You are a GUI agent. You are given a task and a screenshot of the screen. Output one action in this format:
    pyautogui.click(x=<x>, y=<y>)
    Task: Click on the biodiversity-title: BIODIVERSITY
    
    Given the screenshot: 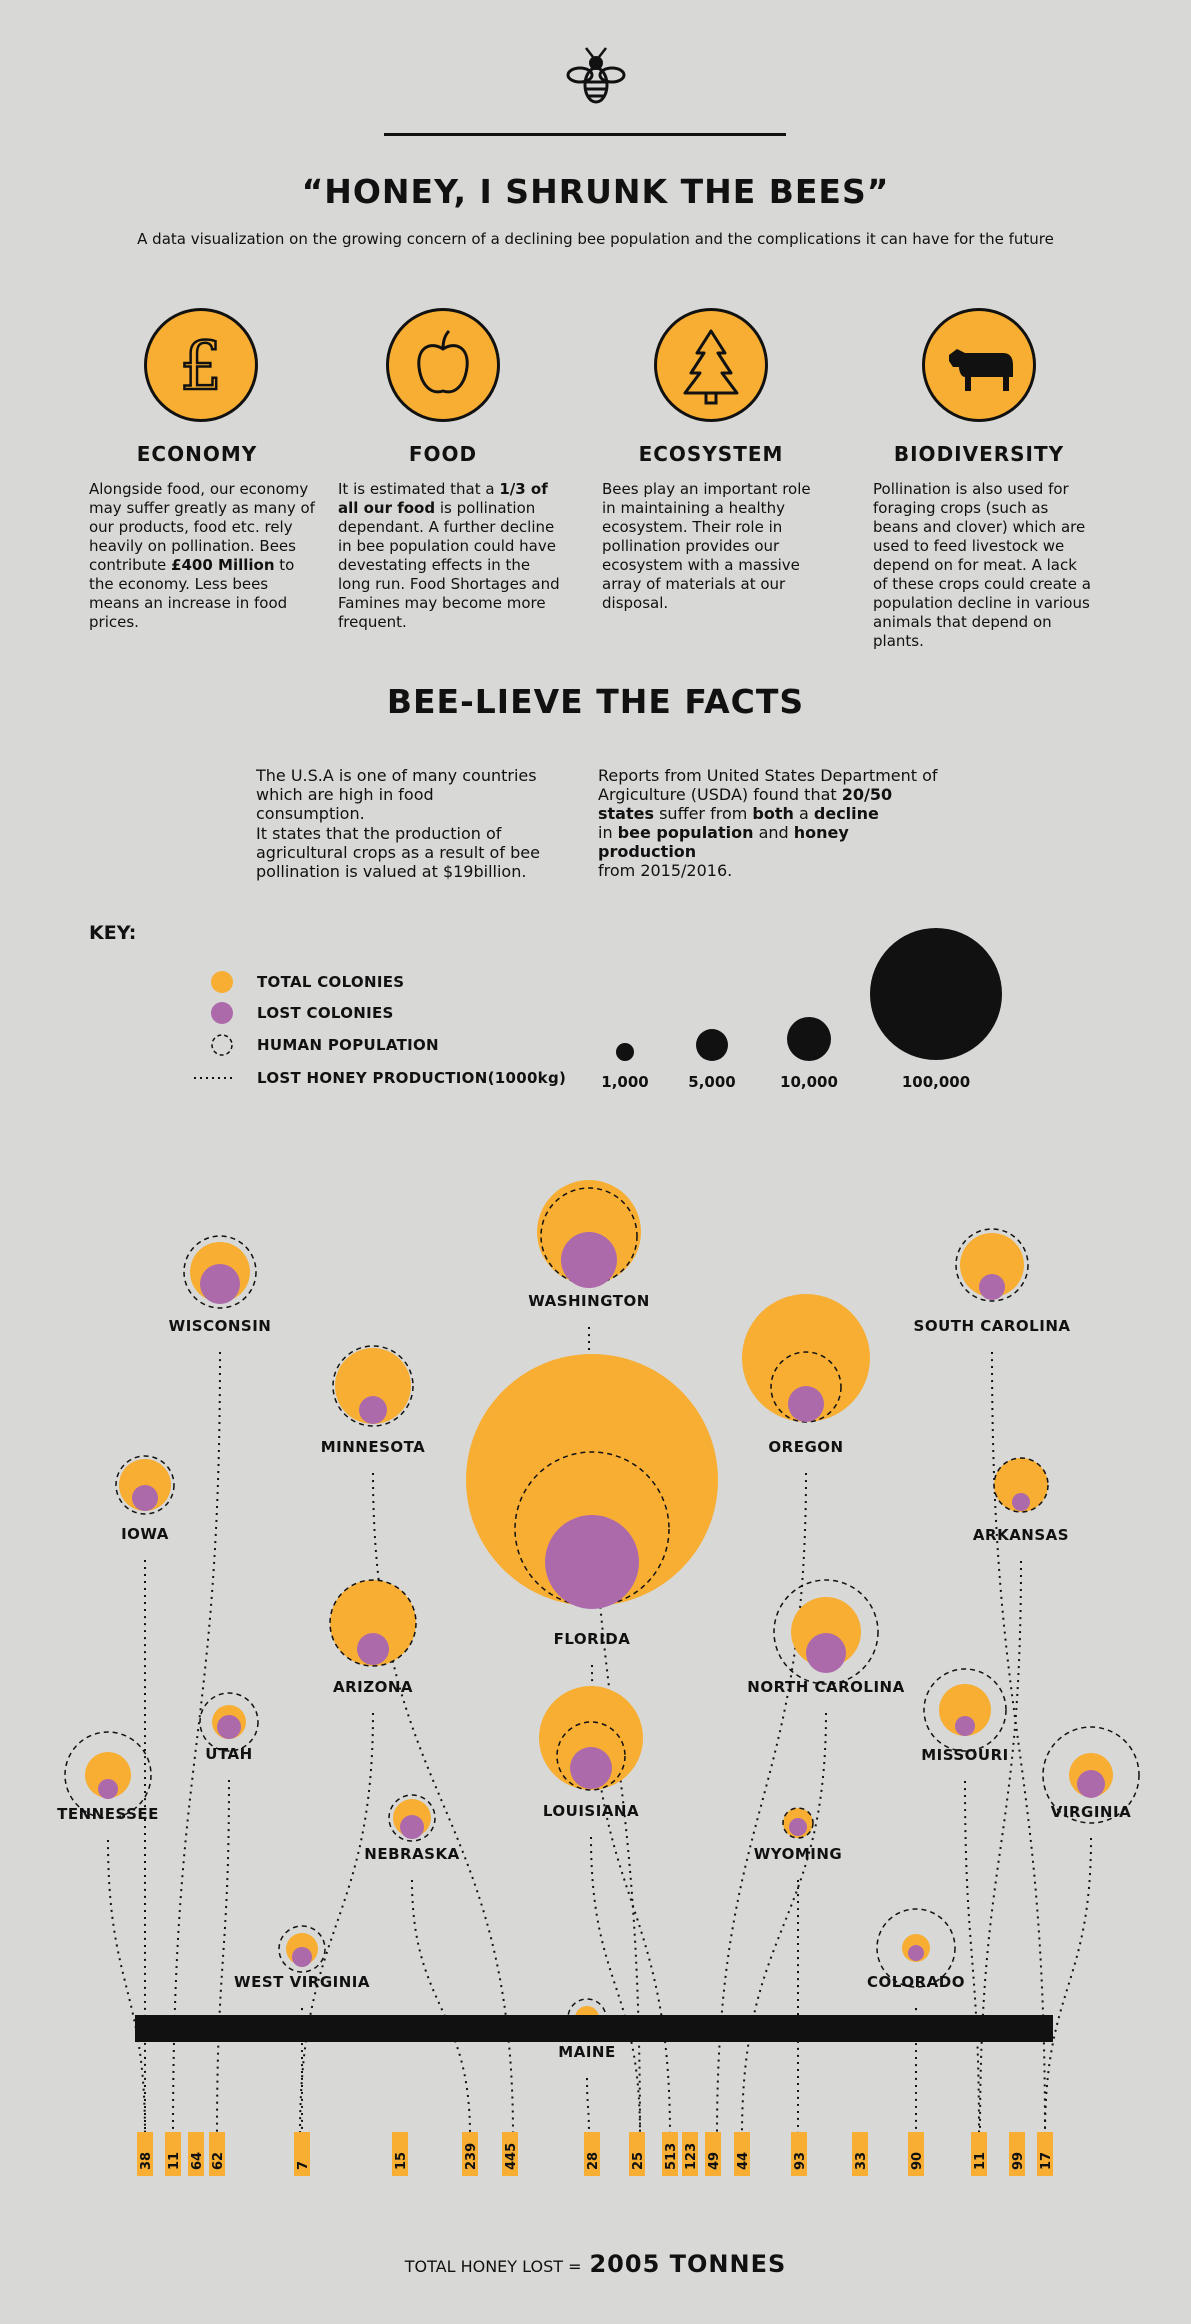 What is the action you would take?
    pyautogui.click(x=979, y=454)
    